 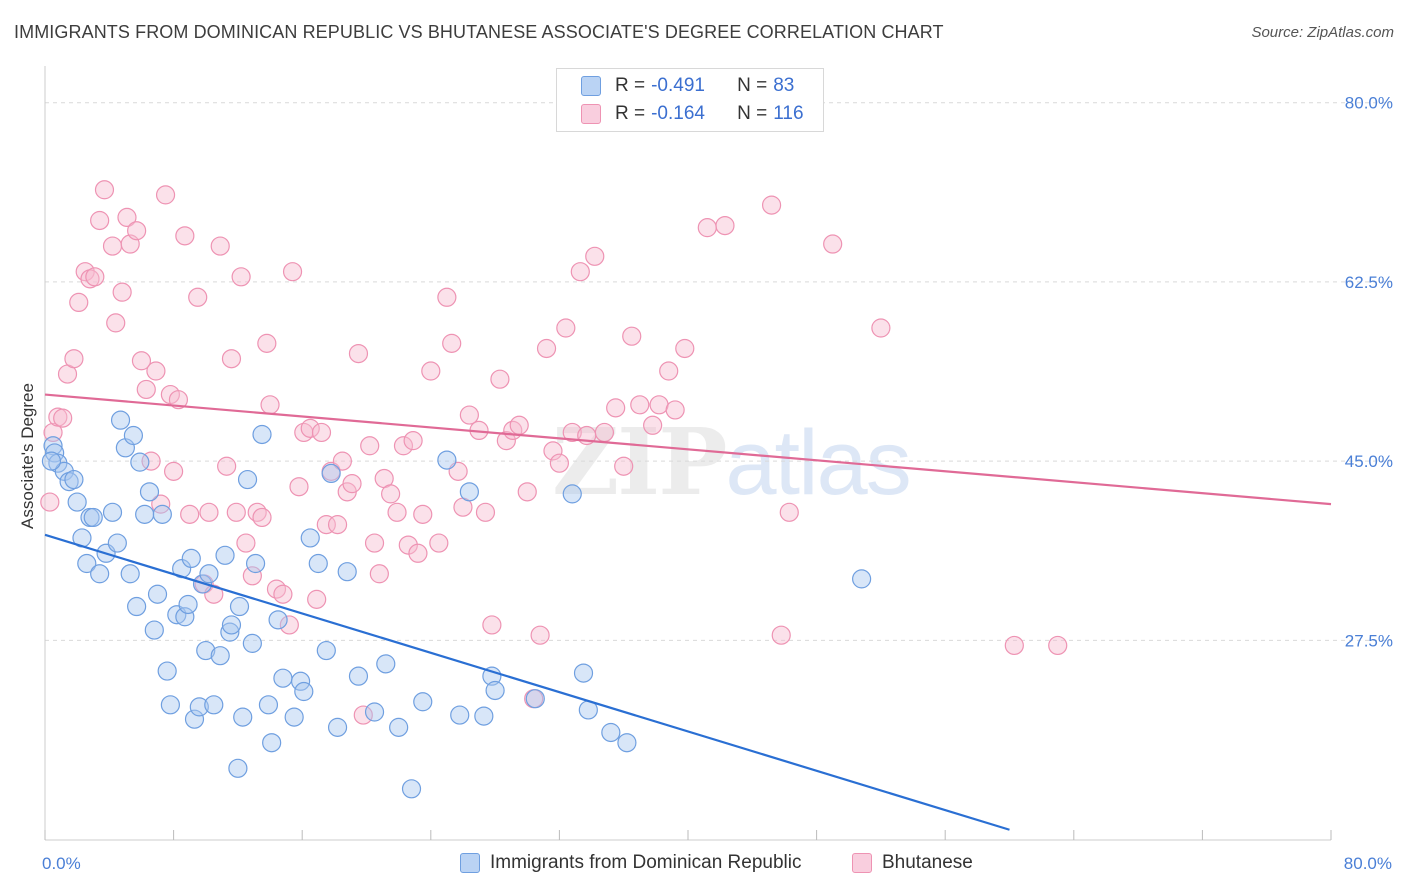 What do you see at coordinates (61, 863) in the screenshot?
I see `x-tick-label-min: 0.0%` at bounding box center [61, 863].